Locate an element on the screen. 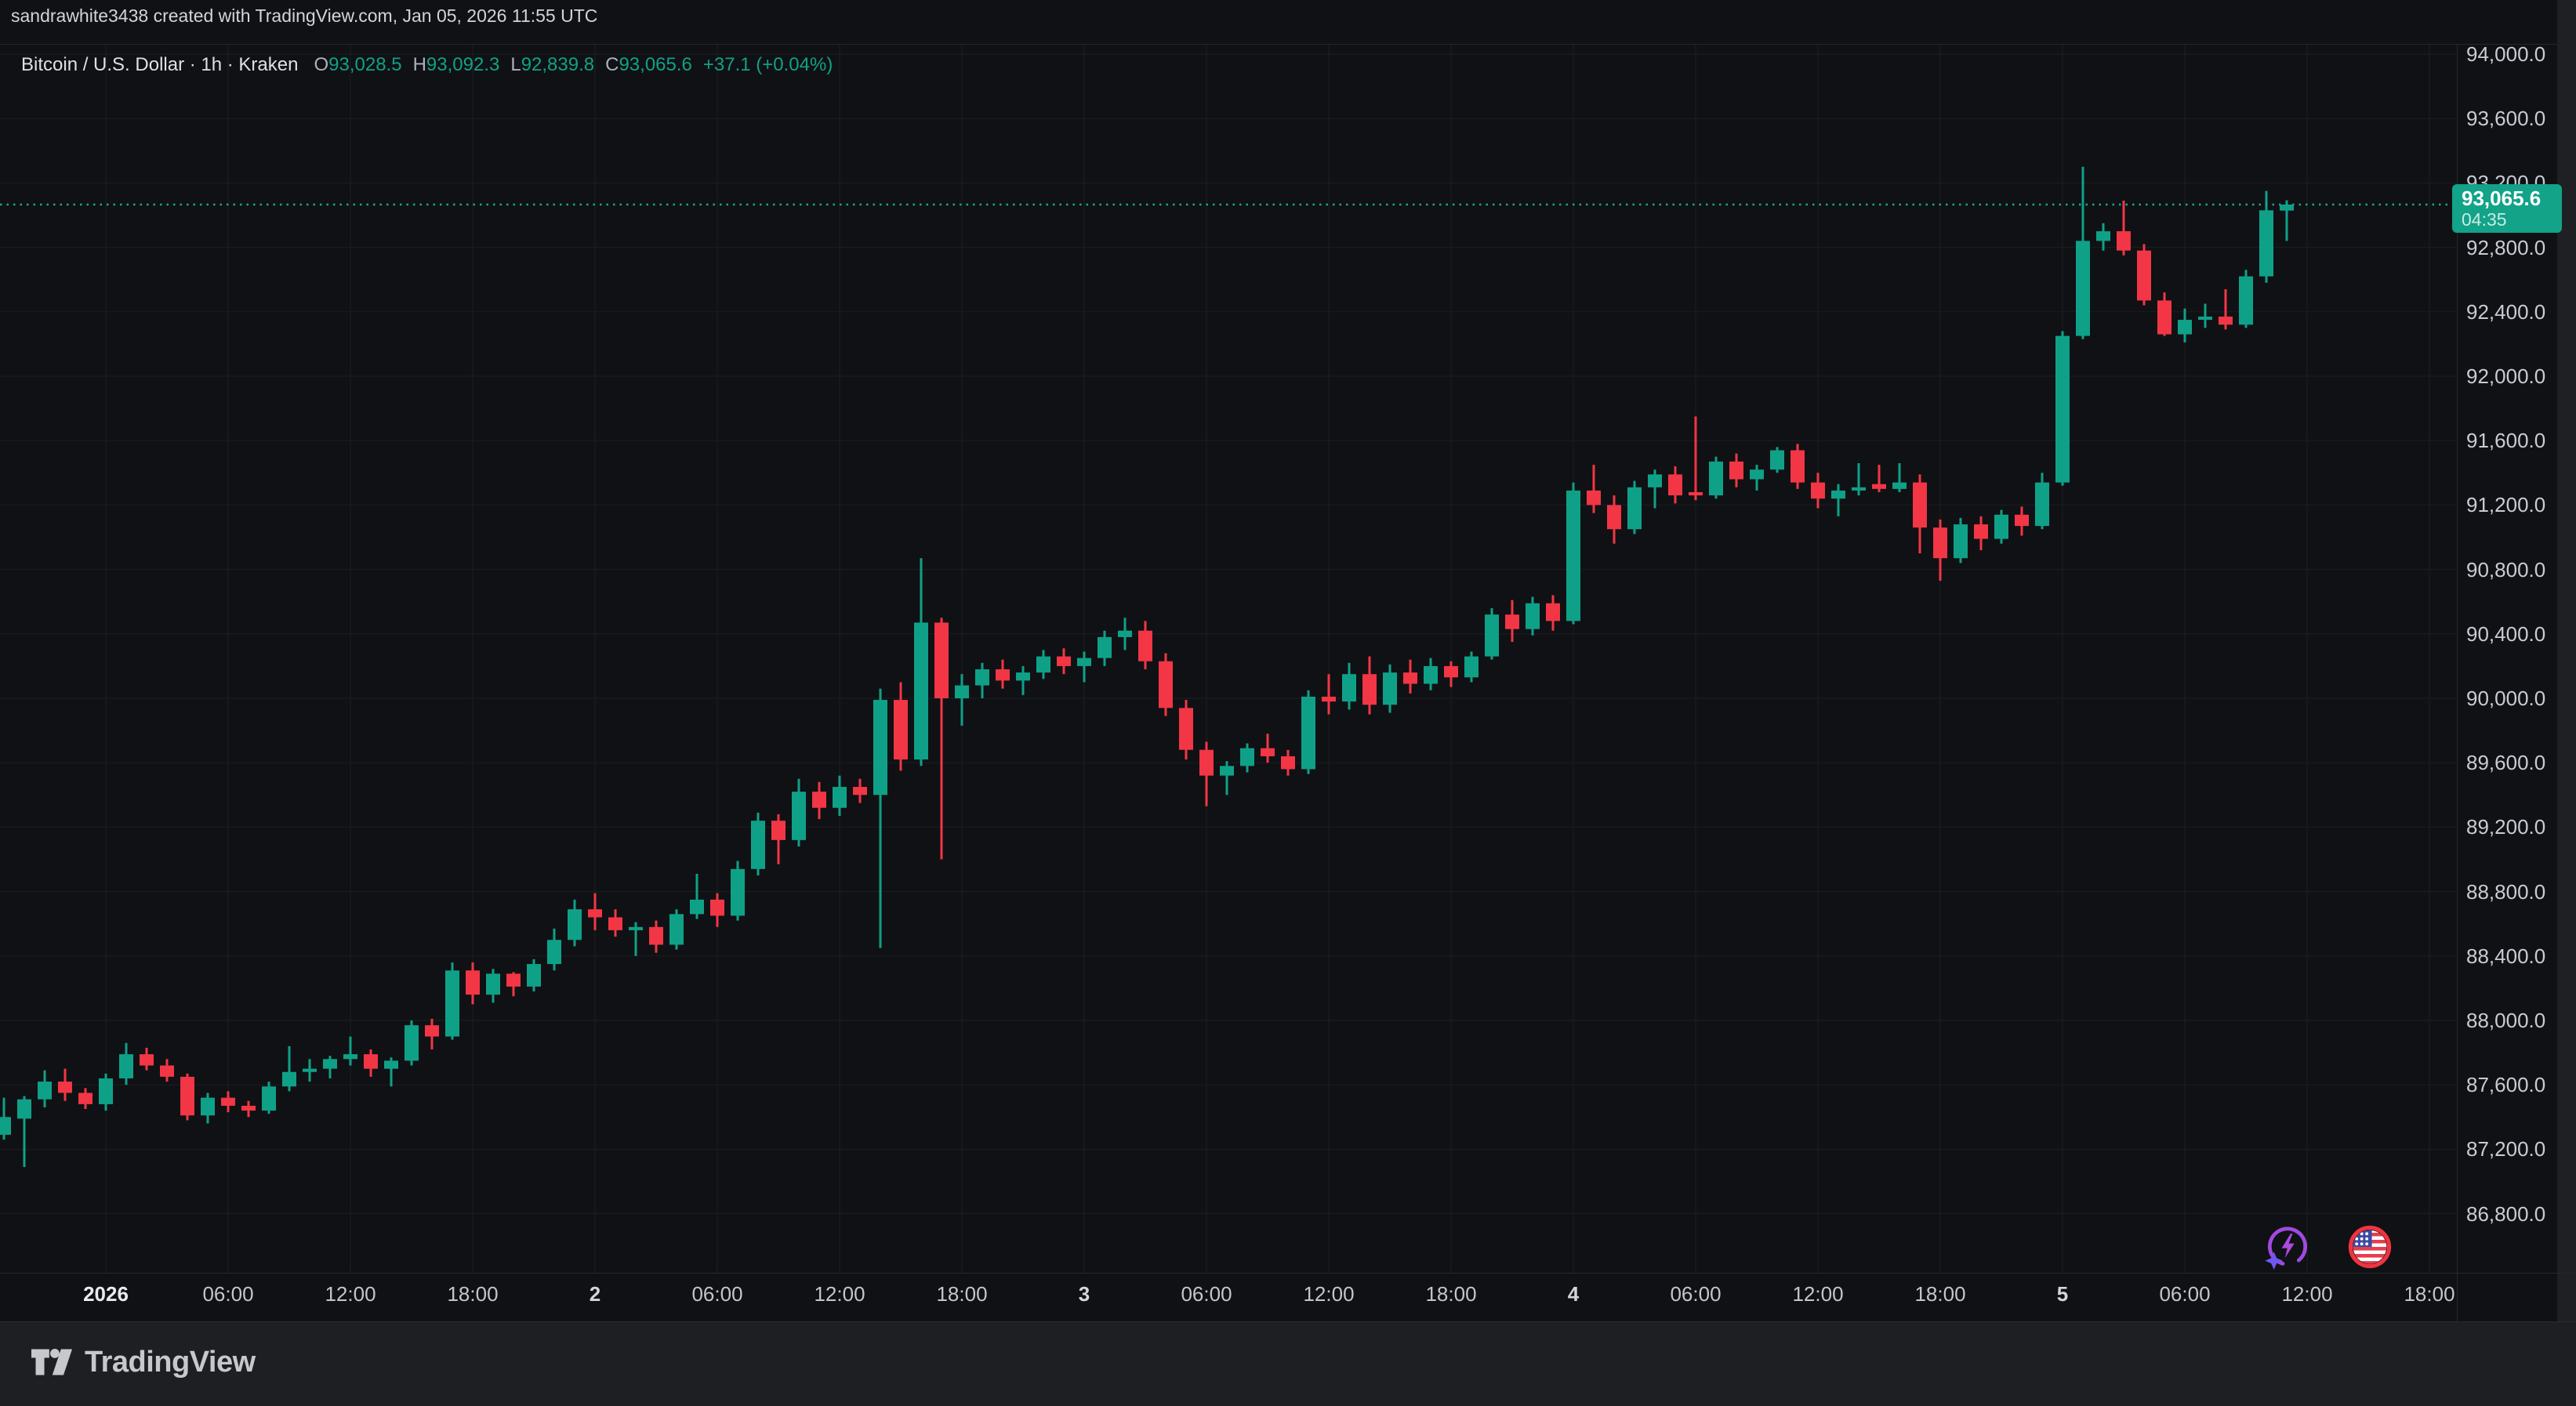 The height and width of the screenshot is (1406, 2576). price-axis-label: 94,000.0 is located at coordinates (2506, 54).